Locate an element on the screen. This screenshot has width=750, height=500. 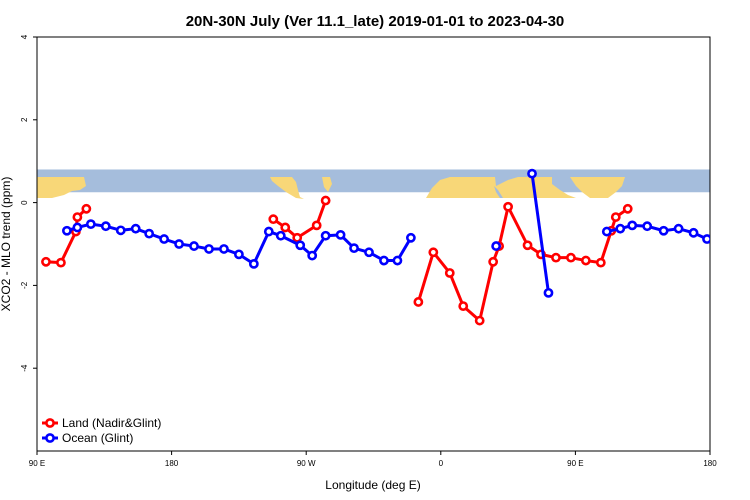
x-tick-label: 0 is located at coordinates (441, 463).